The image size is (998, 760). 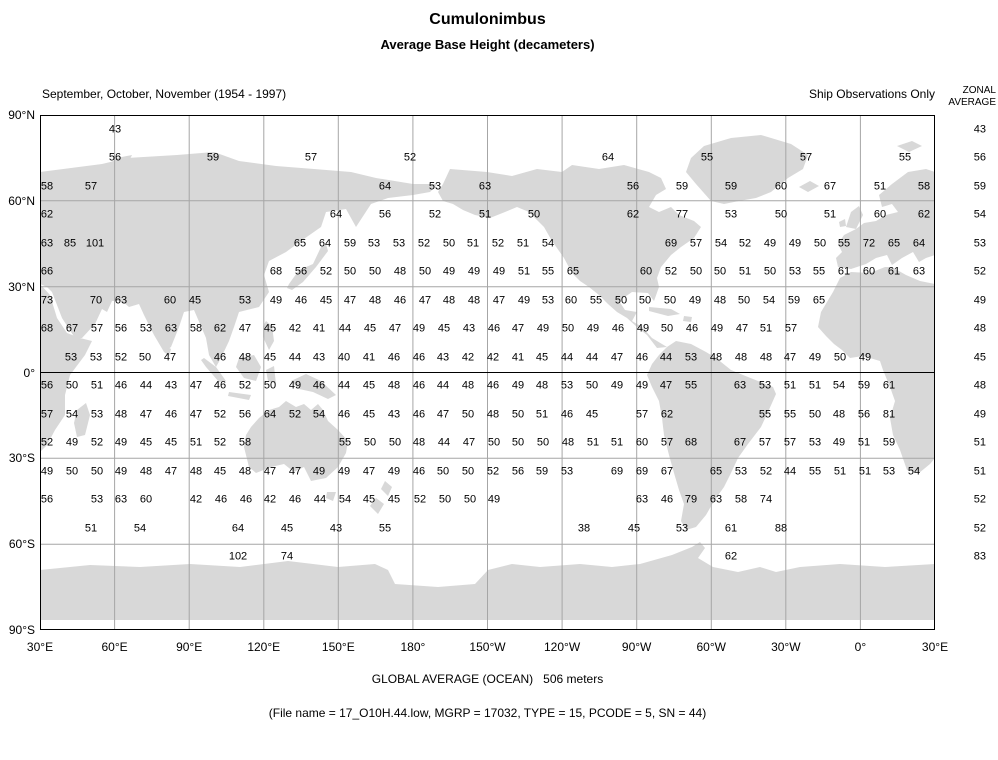 What do you see at coordinates (213, 370) in the screenshot?
I see `landmass-sumatra` at bounding box center [213, 370].